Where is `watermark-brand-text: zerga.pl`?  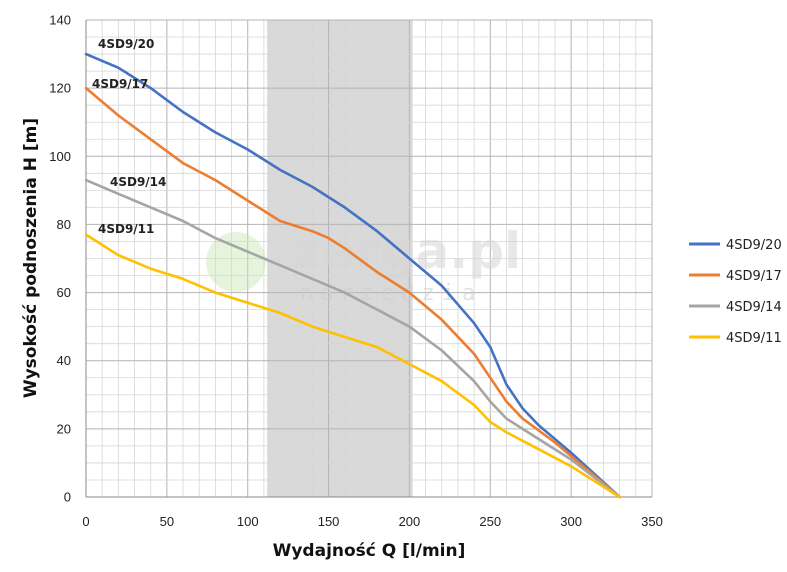 watermark-brand-text: zerga.pl is located at coordinates (406, 251).